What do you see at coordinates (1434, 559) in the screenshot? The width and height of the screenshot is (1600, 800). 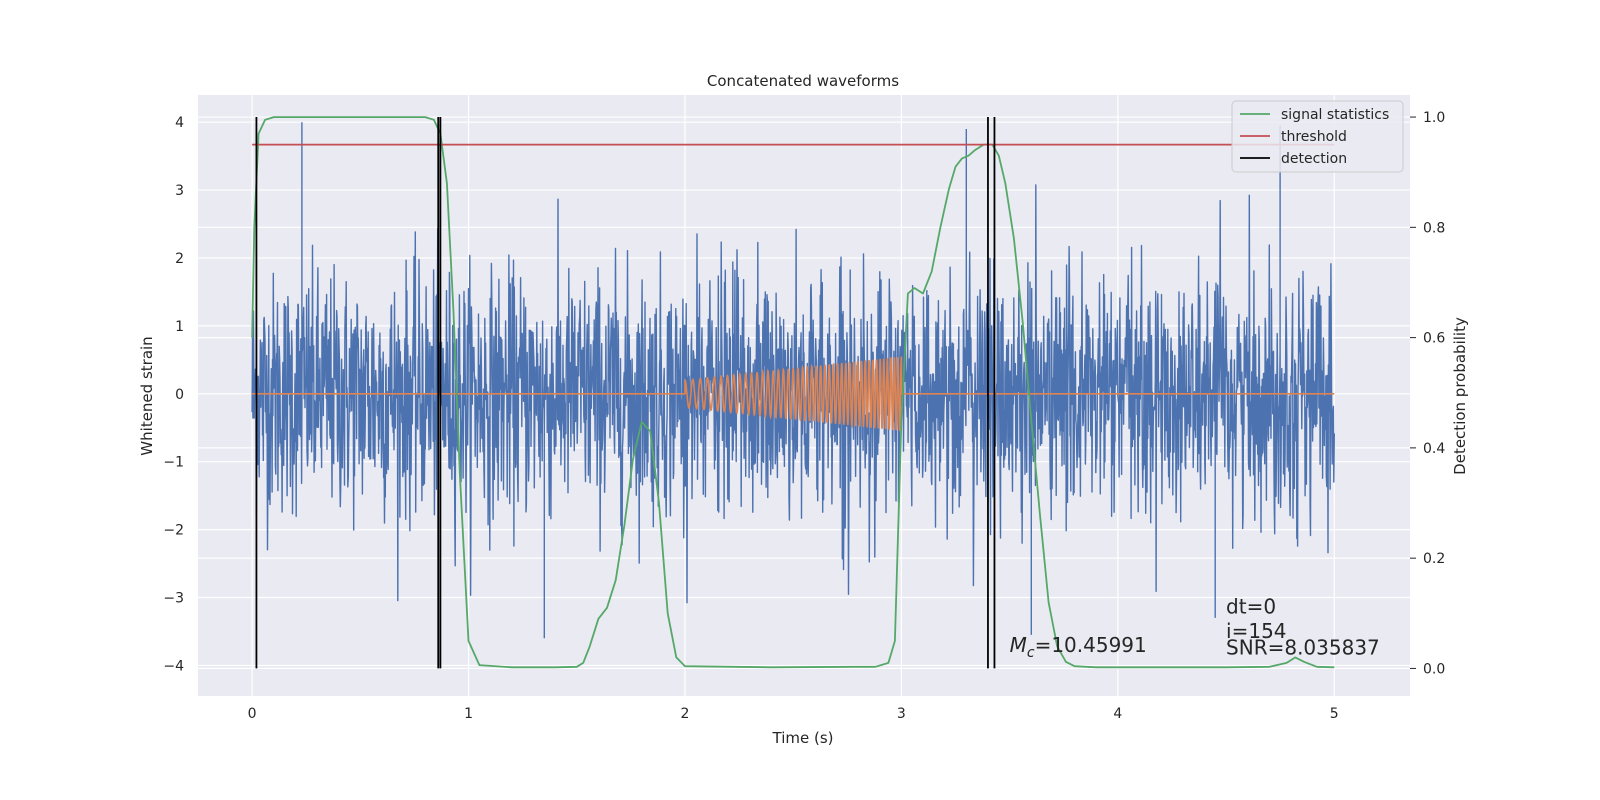 I see `right-tick-label: 0.2` at bounding box center [1434, 559].